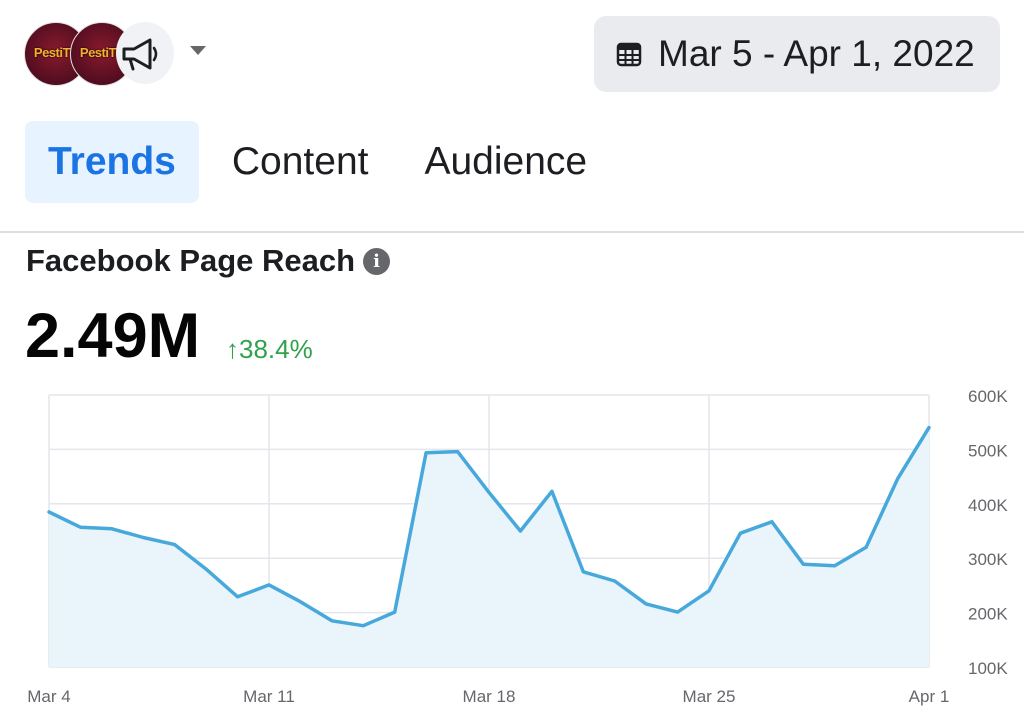 Image resolution: width=1024 pixels, height=718 pixels. I want to click on calendar-icon, so click(629, 54).